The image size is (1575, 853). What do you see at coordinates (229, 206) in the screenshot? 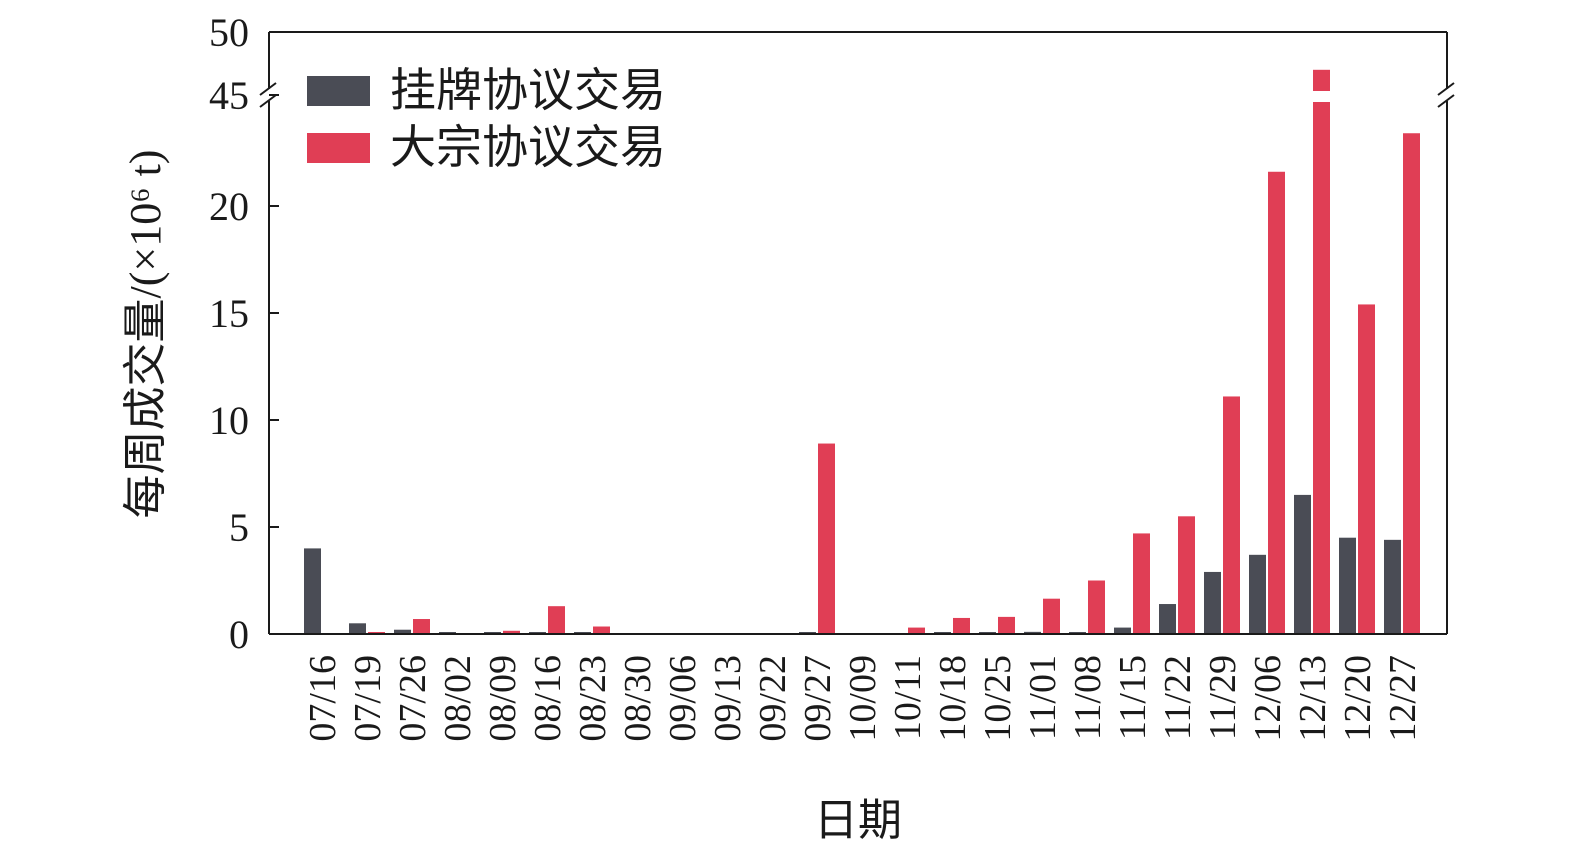
I see `y-tick-label: 20` at bounding box center [229, 206].